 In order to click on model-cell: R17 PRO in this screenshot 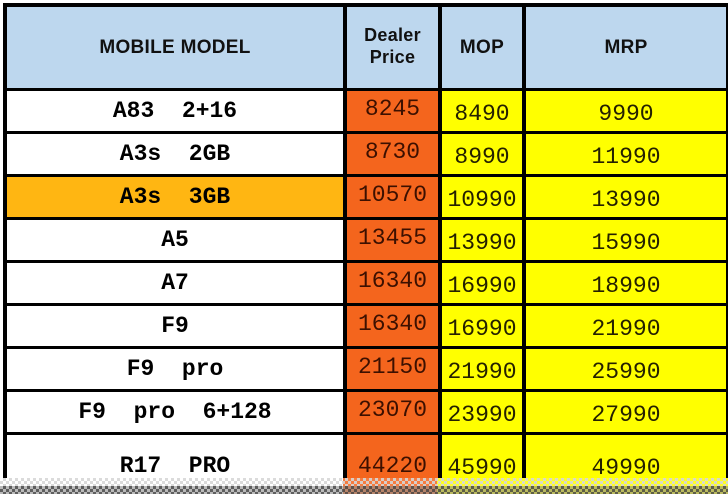, I will do `click(175, 462)`.